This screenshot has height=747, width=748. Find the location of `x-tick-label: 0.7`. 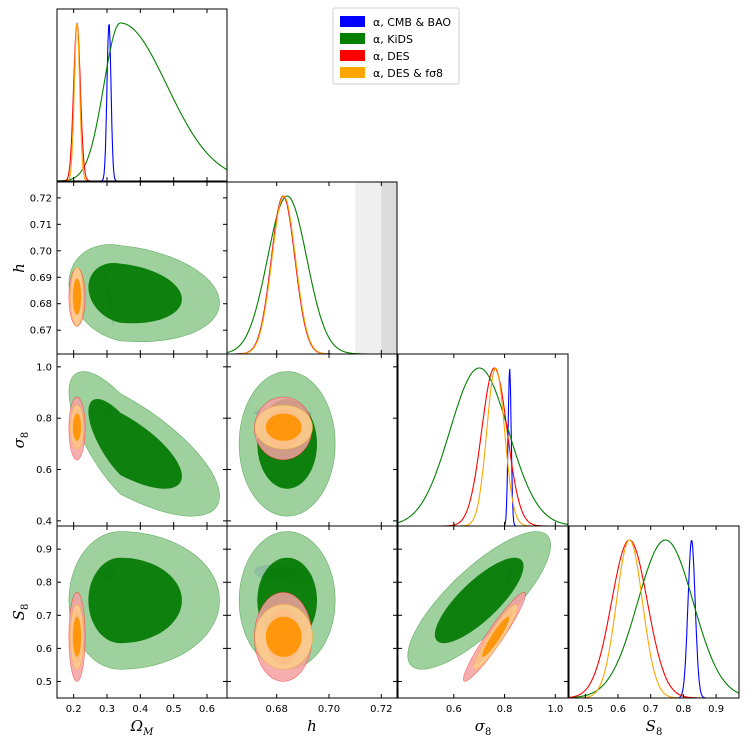

x-tick-label: 0.7 is located at coordinates (651, 709).